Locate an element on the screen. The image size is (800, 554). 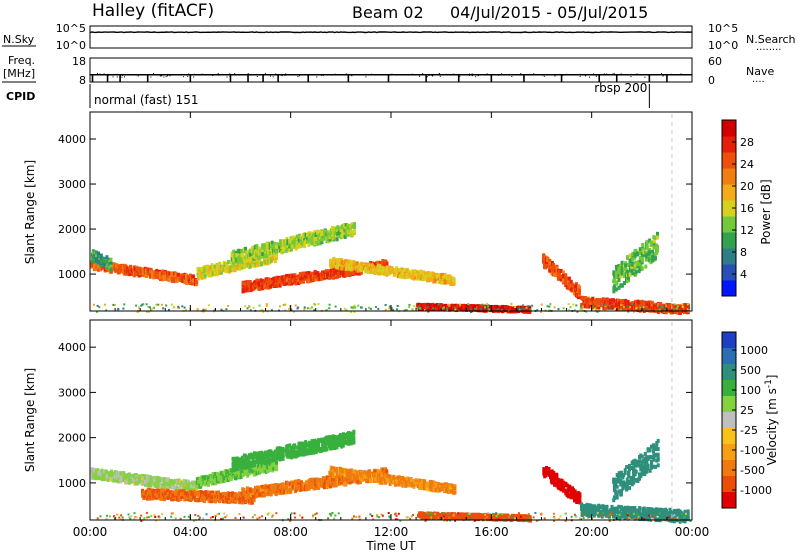
freq-panel: Freq. [MHz] 18 8 60 0 Nave ···· is located at coordinates (388, 71).